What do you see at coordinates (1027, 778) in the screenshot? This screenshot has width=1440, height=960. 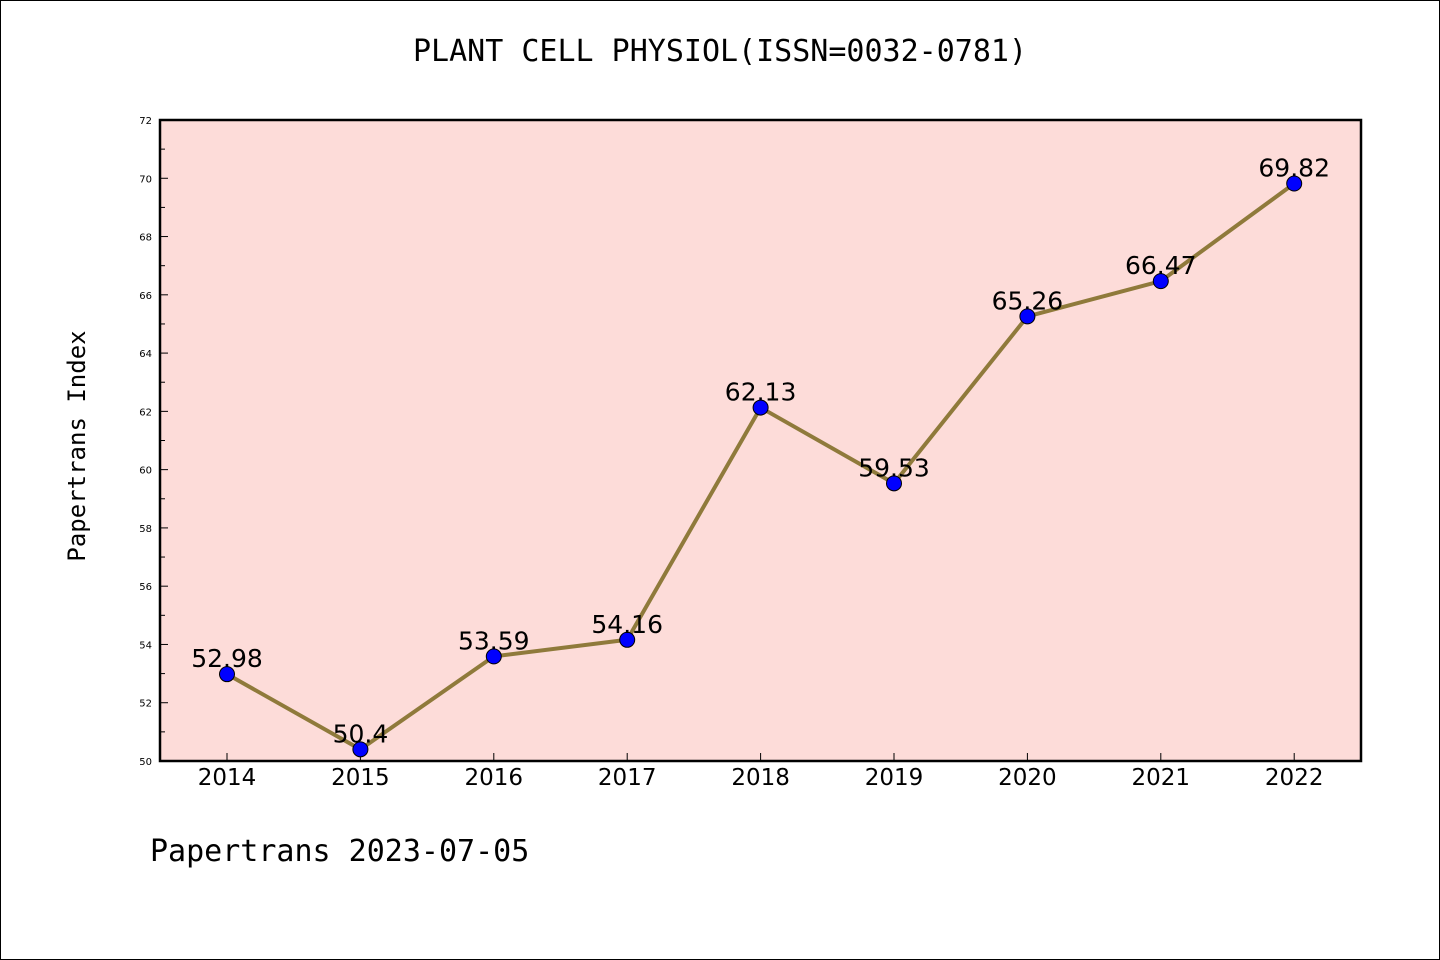 I see `x-tick-label: 2020` at bounding box center [1027, 778].